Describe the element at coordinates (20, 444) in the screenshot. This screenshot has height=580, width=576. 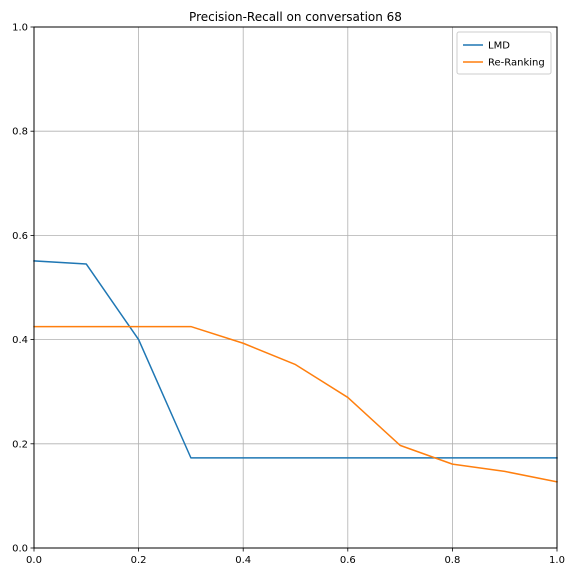
I see `y-tick-label: 0.2` at that location.